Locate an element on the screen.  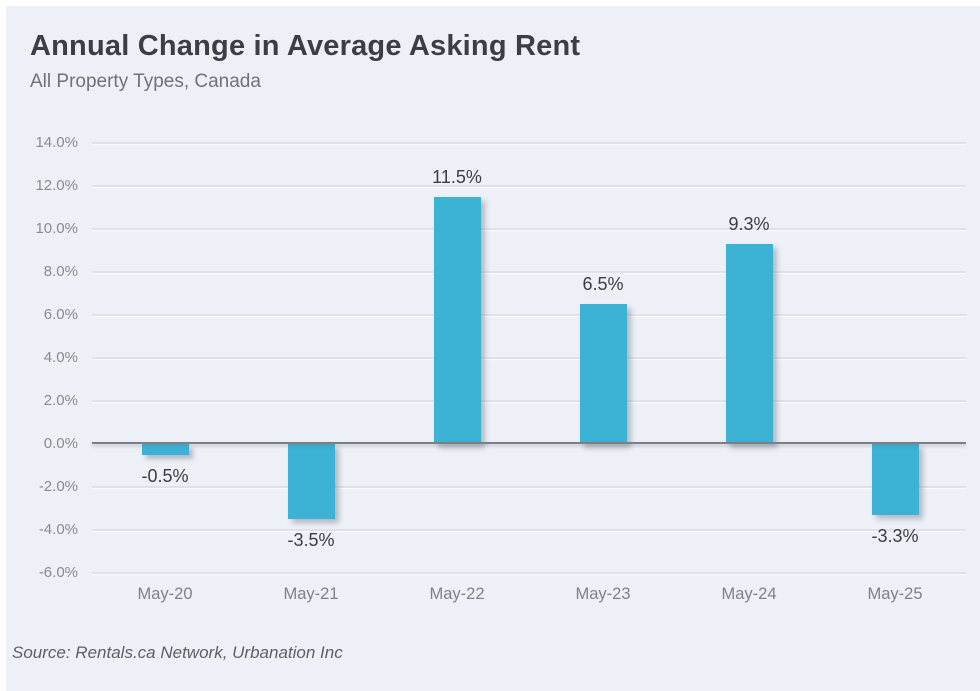
chart-title: Annual Change in Average Asking Rent is located at coordinates (305, 46).